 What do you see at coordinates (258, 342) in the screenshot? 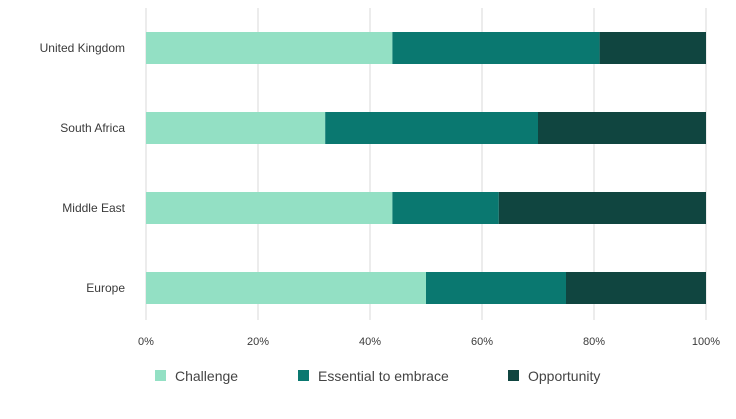
I see `x-tick-label: 20%` at bounding box center [258, 342].